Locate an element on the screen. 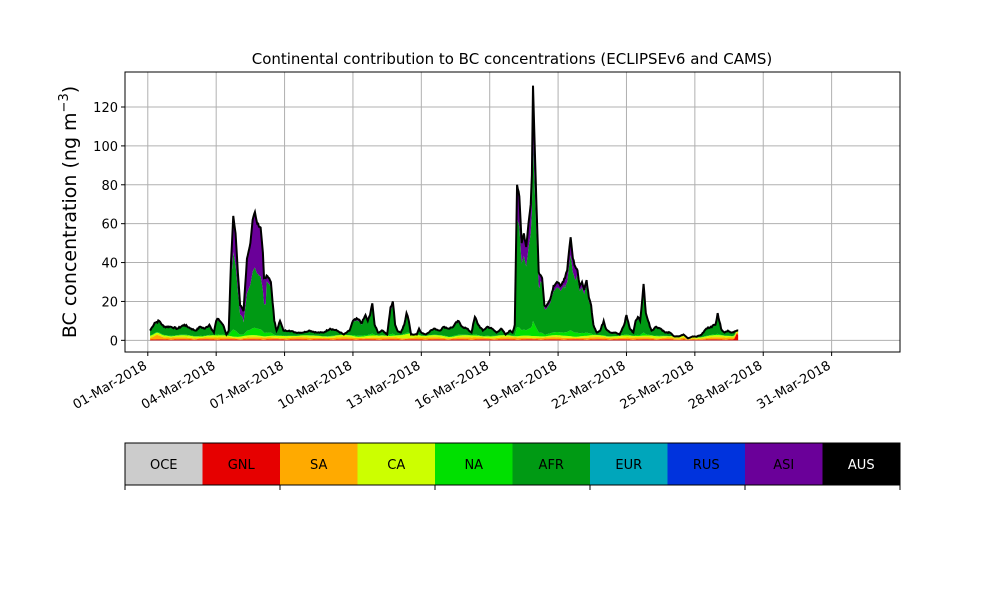  x-tick-label: 28-Mar-2018 is located at coordinates (725, 385).